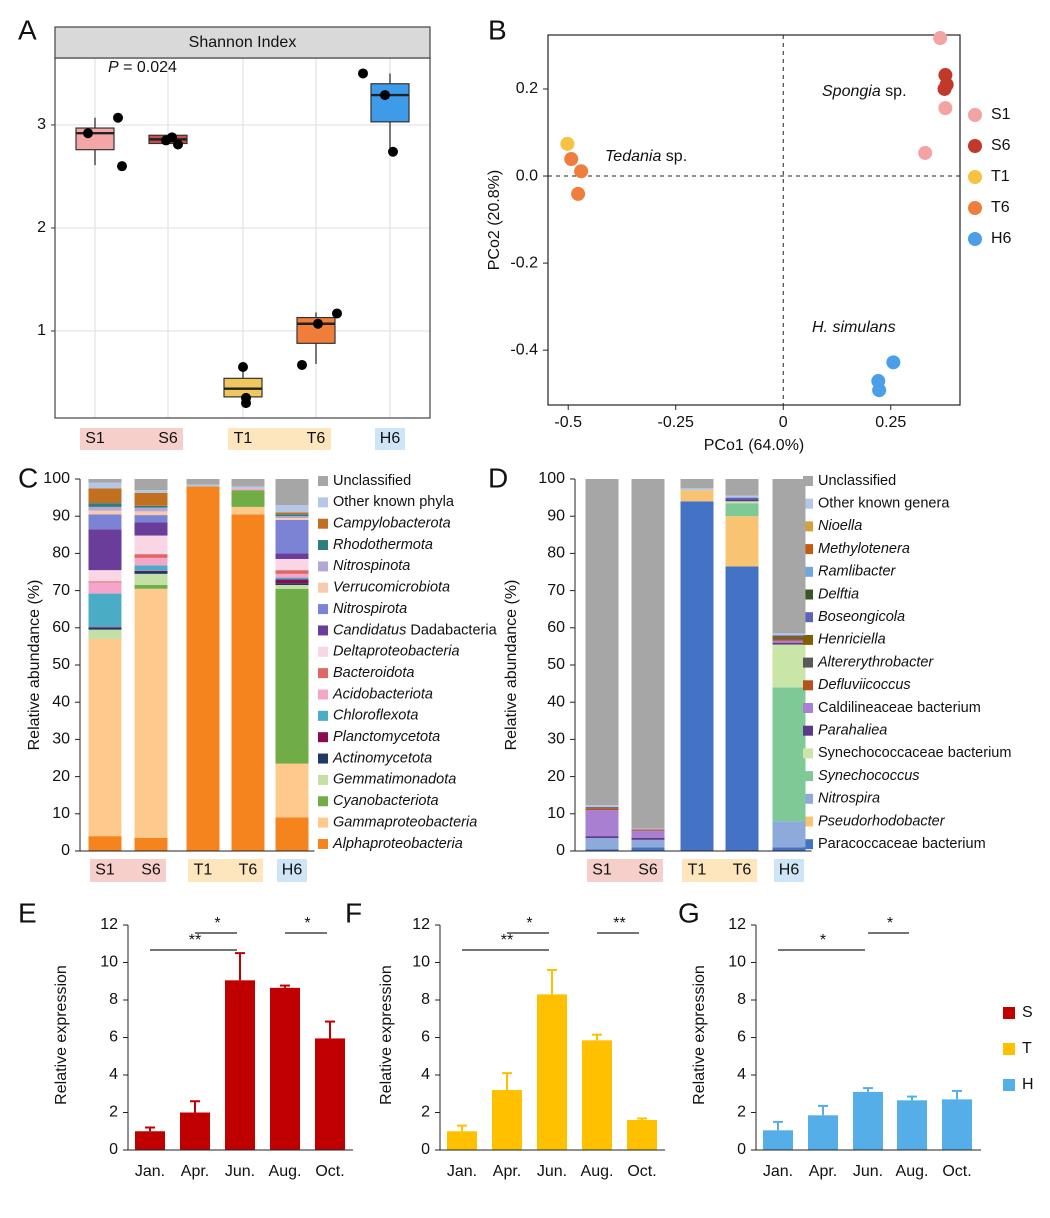  What do you see at coordinates (890, 422) in the screenshot?
I see `x-tick-label: 0.25` at bounding box center [890, 422].